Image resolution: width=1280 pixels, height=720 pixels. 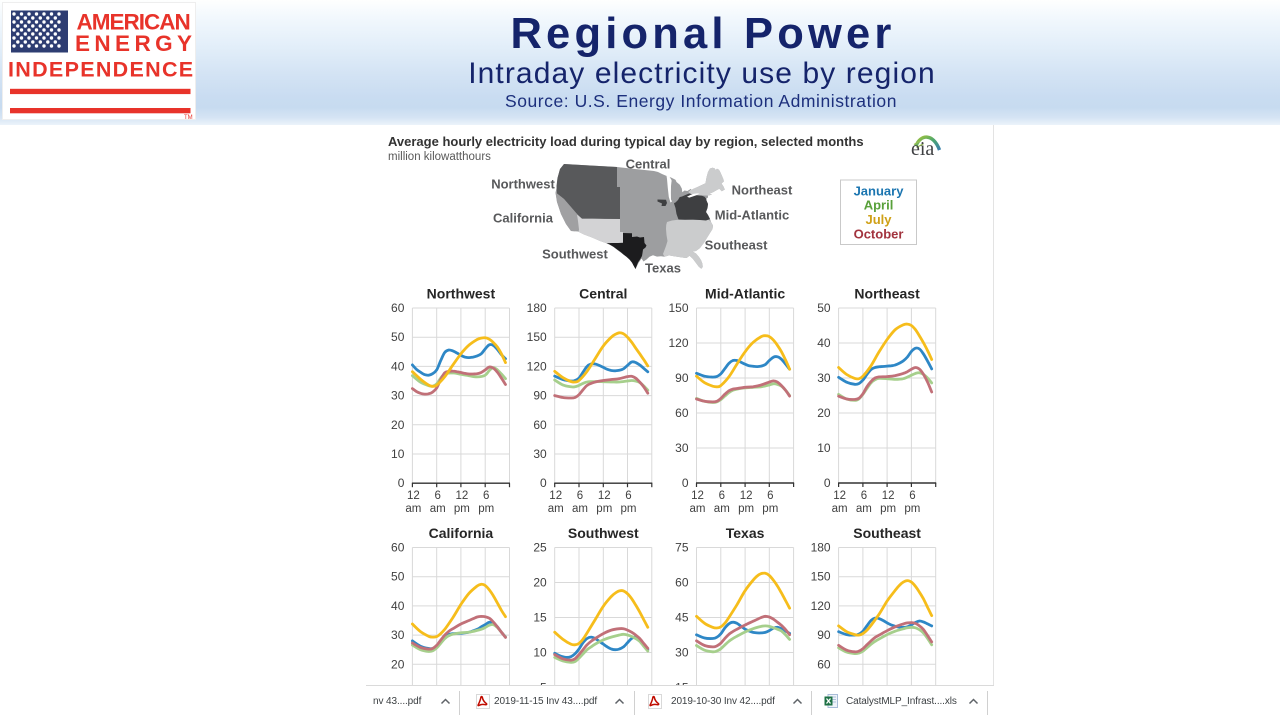 I want to click on svg-text: October, so click(x=879, y=234).